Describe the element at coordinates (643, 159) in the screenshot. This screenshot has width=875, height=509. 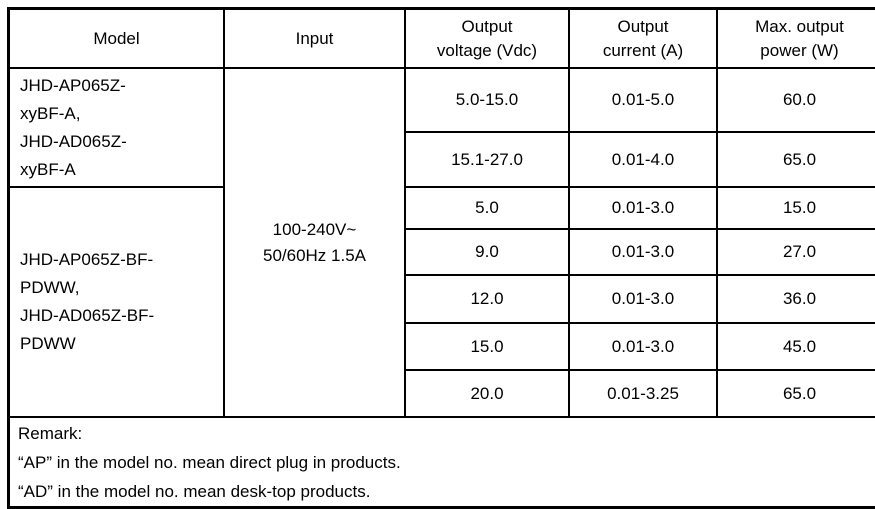
I see `output-current-value: 0.01-4.0` at that location.